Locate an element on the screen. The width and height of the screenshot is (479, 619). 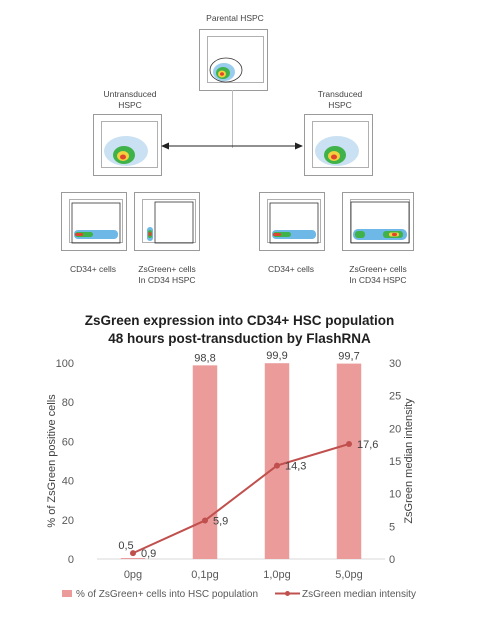
y2-tick-label: 30 is located at coordinates (395, 364).